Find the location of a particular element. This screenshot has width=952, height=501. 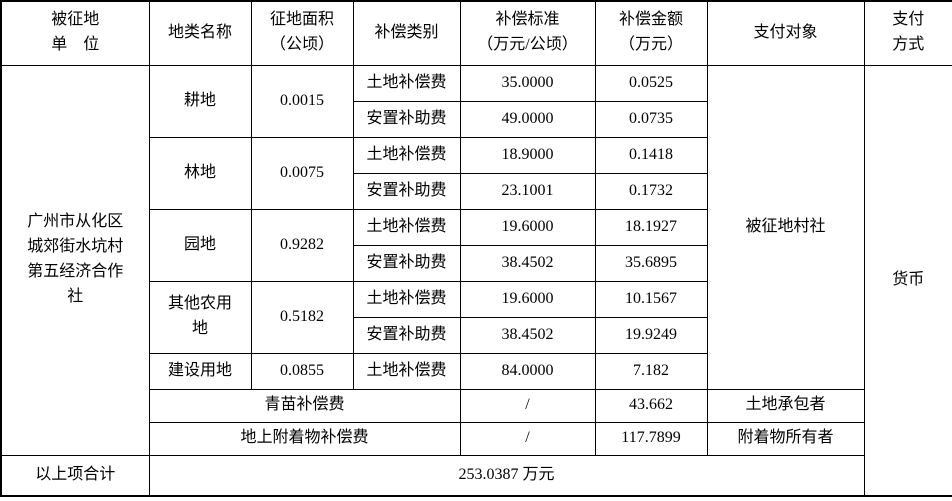

cell-total-label: 以上项合计 is located at coordinates (75, 475).